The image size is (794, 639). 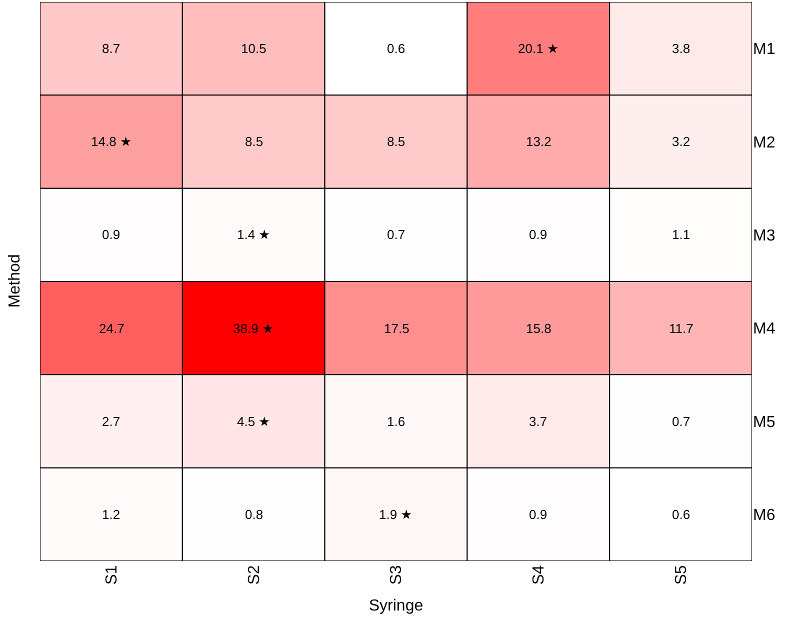 I want to click on data-label: 3.2, so click(x=681, y=141).